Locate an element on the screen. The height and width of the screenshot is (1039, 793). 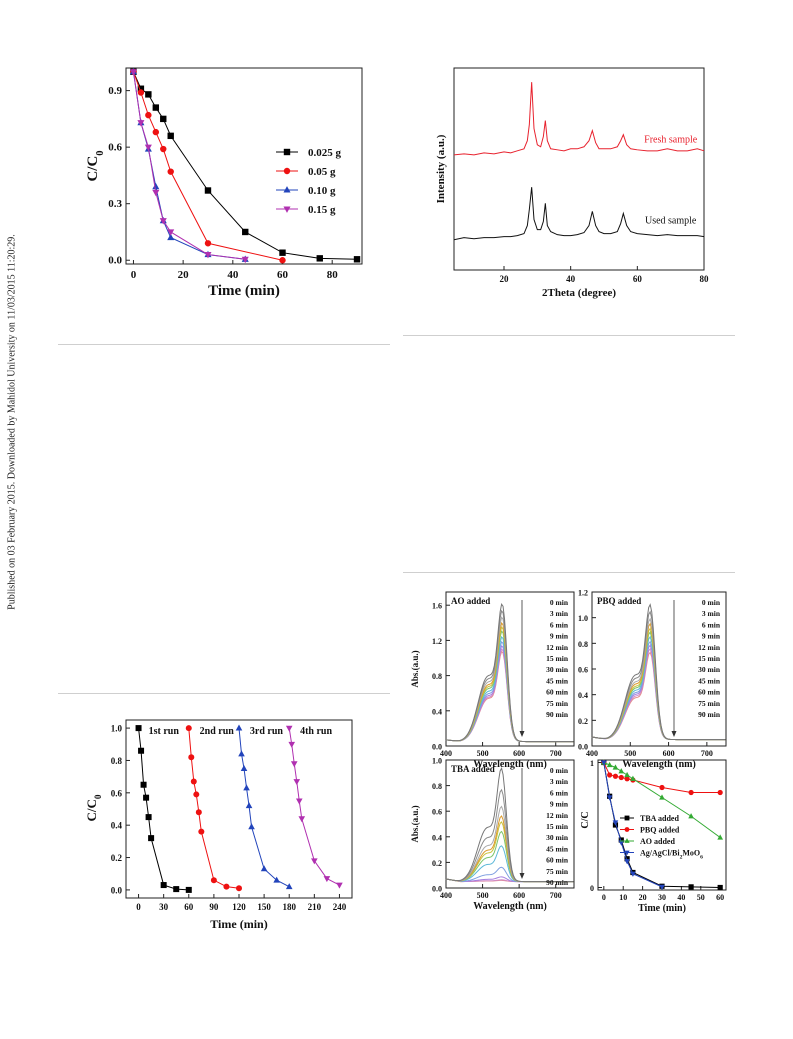
x-tick-label: 120 is located at coordinates (239, 907).